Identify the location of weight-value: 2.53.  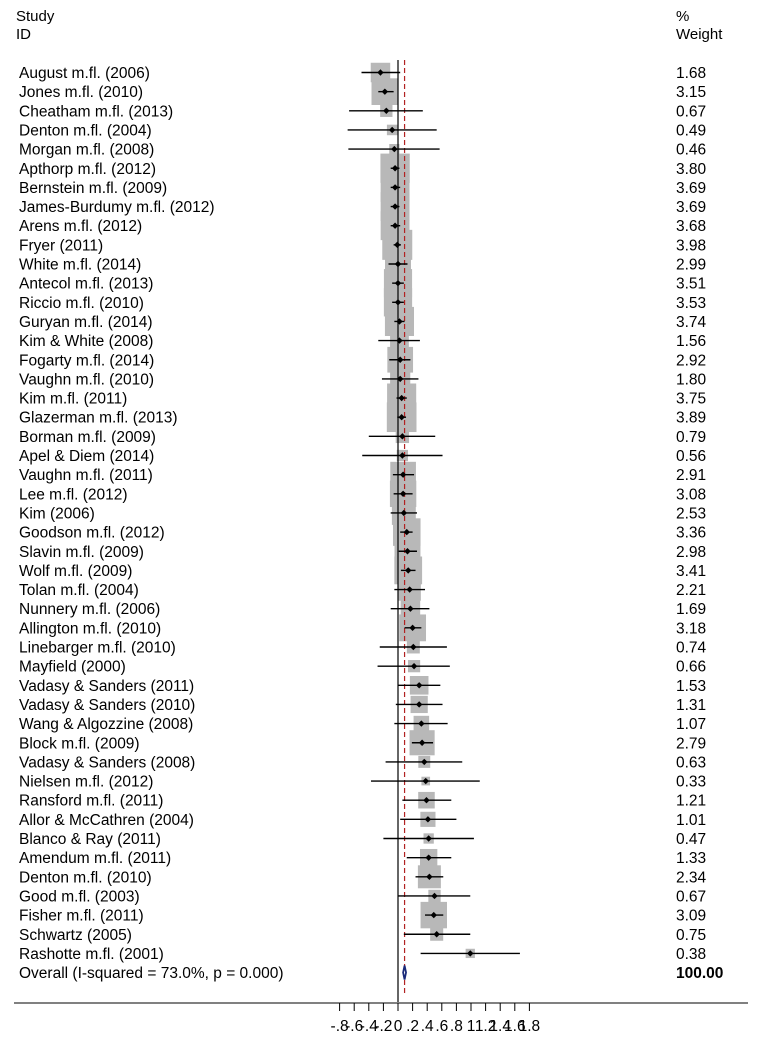
(691, 513).